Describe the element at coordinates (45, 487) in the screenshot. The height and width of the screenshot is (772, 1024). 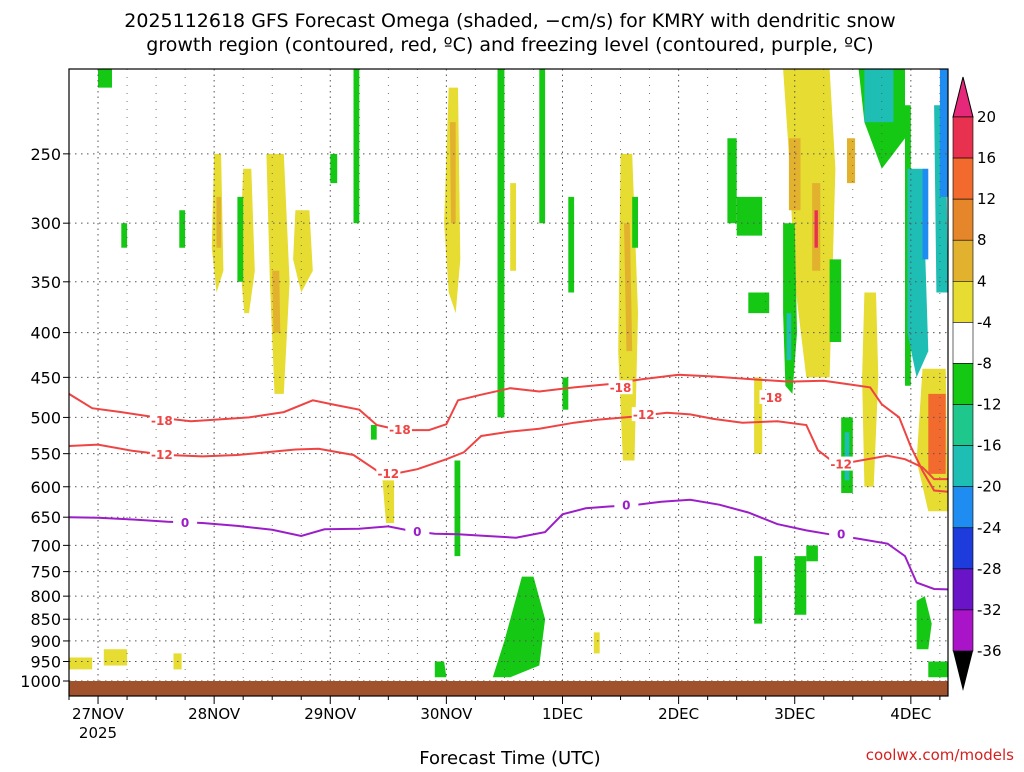
I see `y-tick-label-600: 600` at that location.